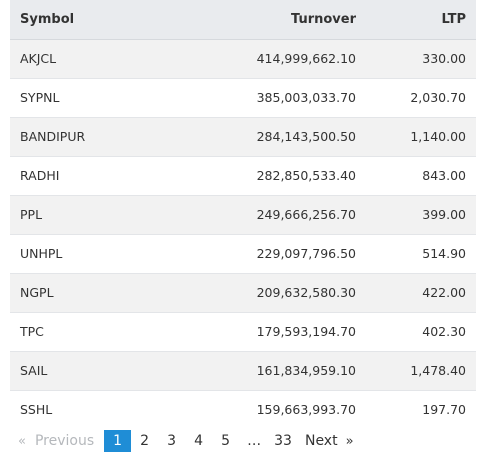 The height and width of the screenshot is (473, 479). What do you see at coordinates (100, 293) in the screenshot?
I see `symbol-cell: NGPL` at bounding box center [100, 293].